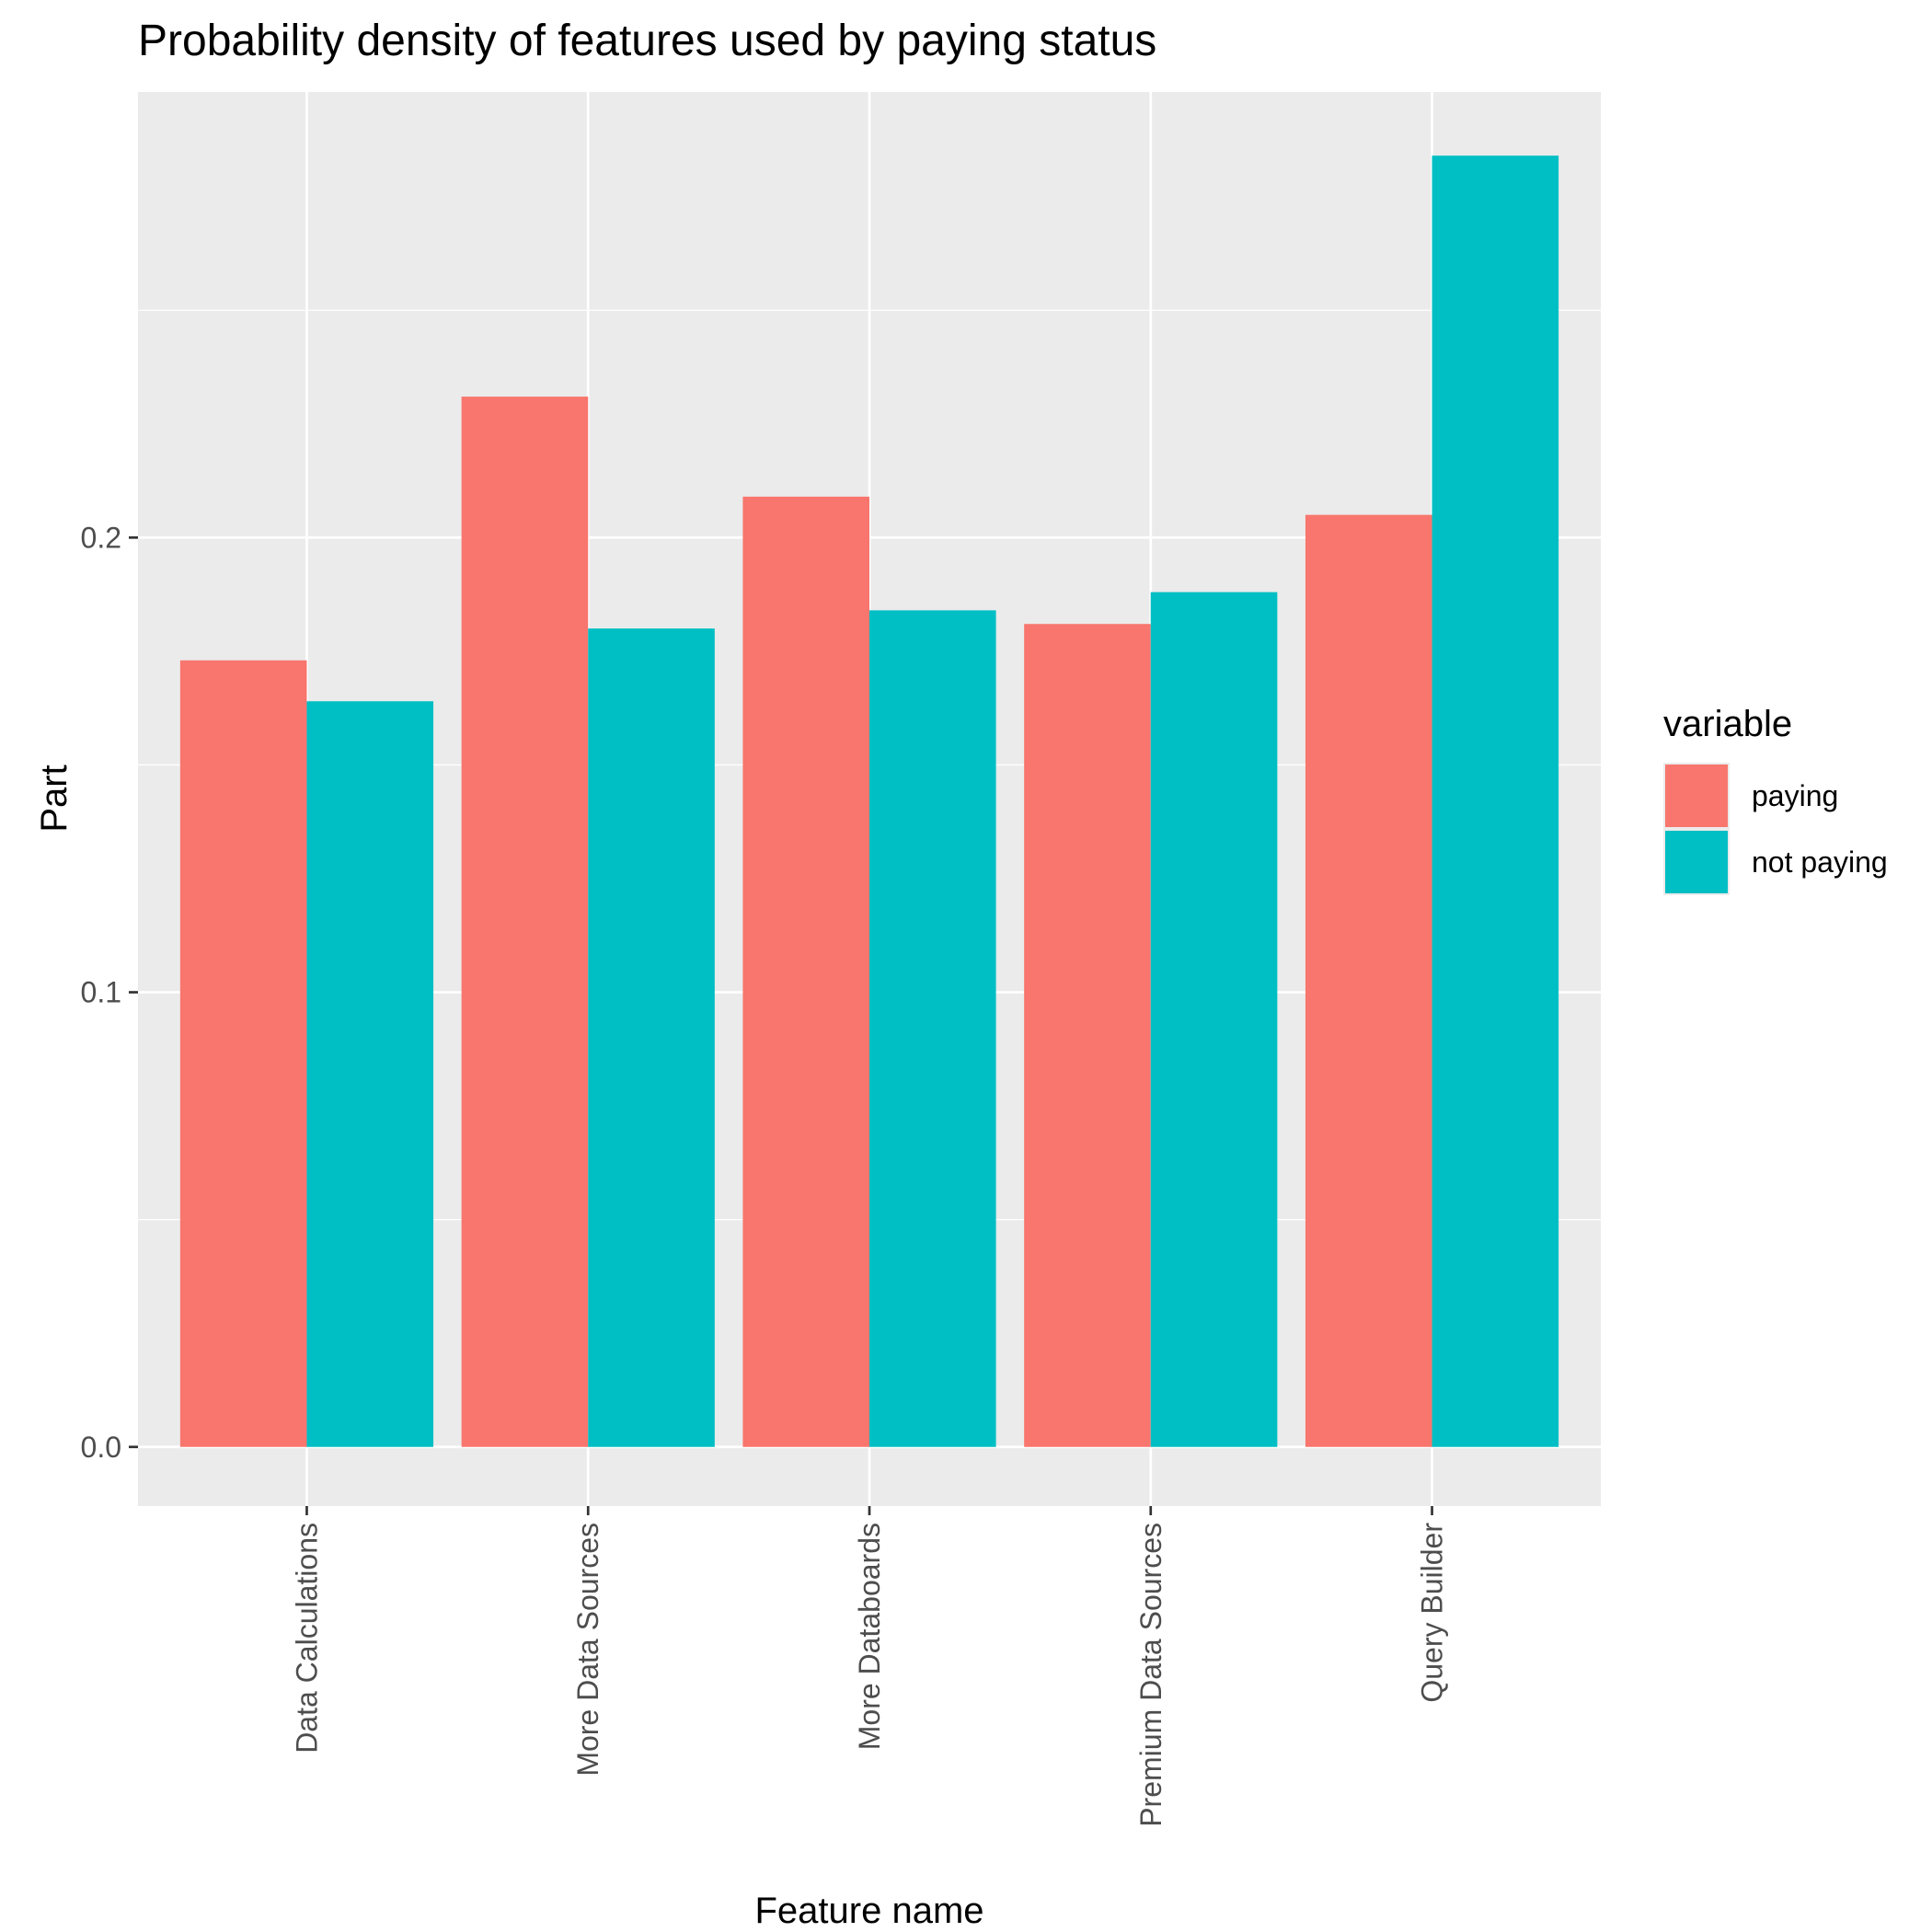 The image size is (1932, 1932). What do you see at coordinates (1727, 724) in the screenshot?
I see `legend-title: variable` at bounding box center [1727, 724].